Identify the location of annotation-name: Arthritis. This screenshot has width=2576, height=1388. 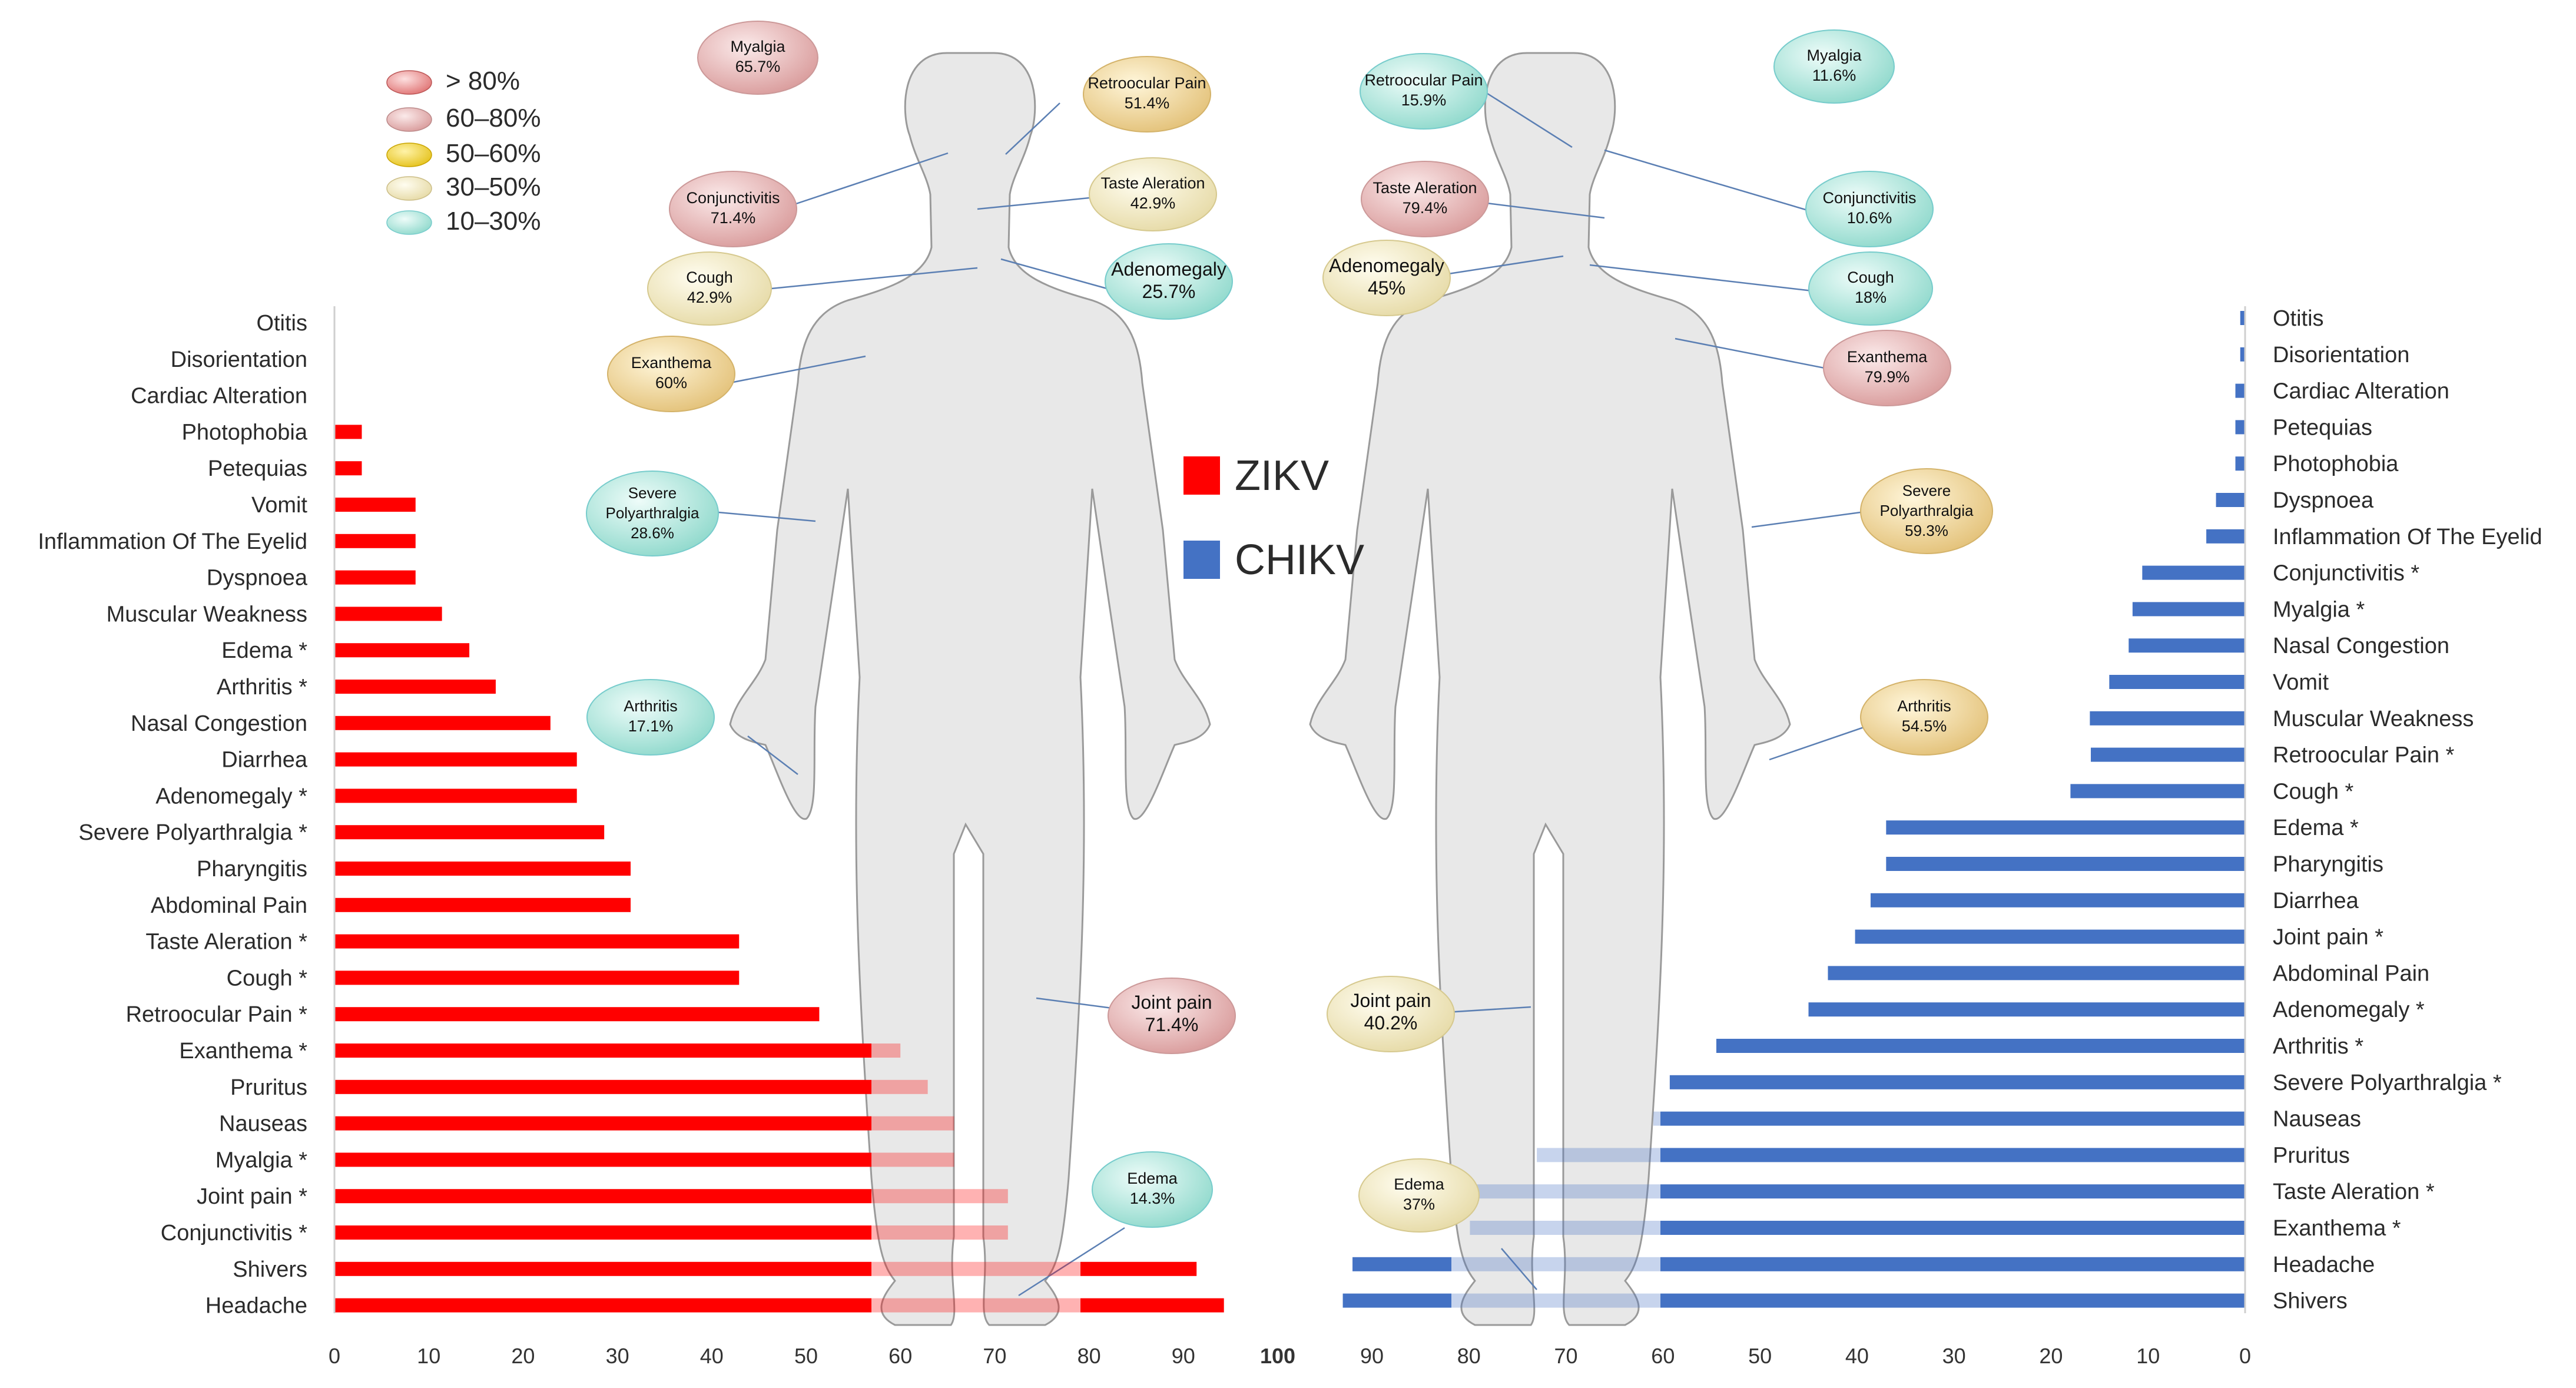
(1924, 706).